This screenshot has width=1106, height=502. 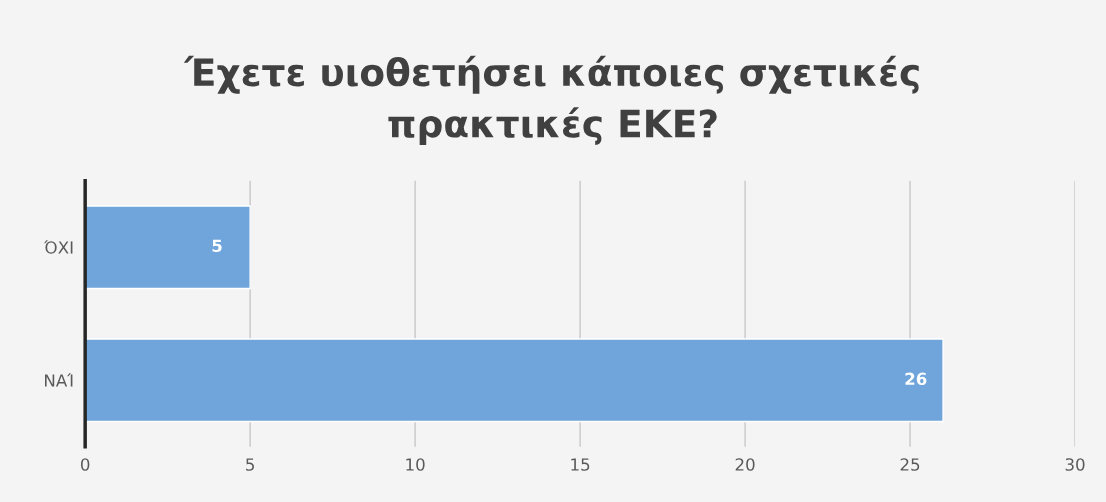 I want to click on x-tick-label: 5, so click(x=250, y=464).